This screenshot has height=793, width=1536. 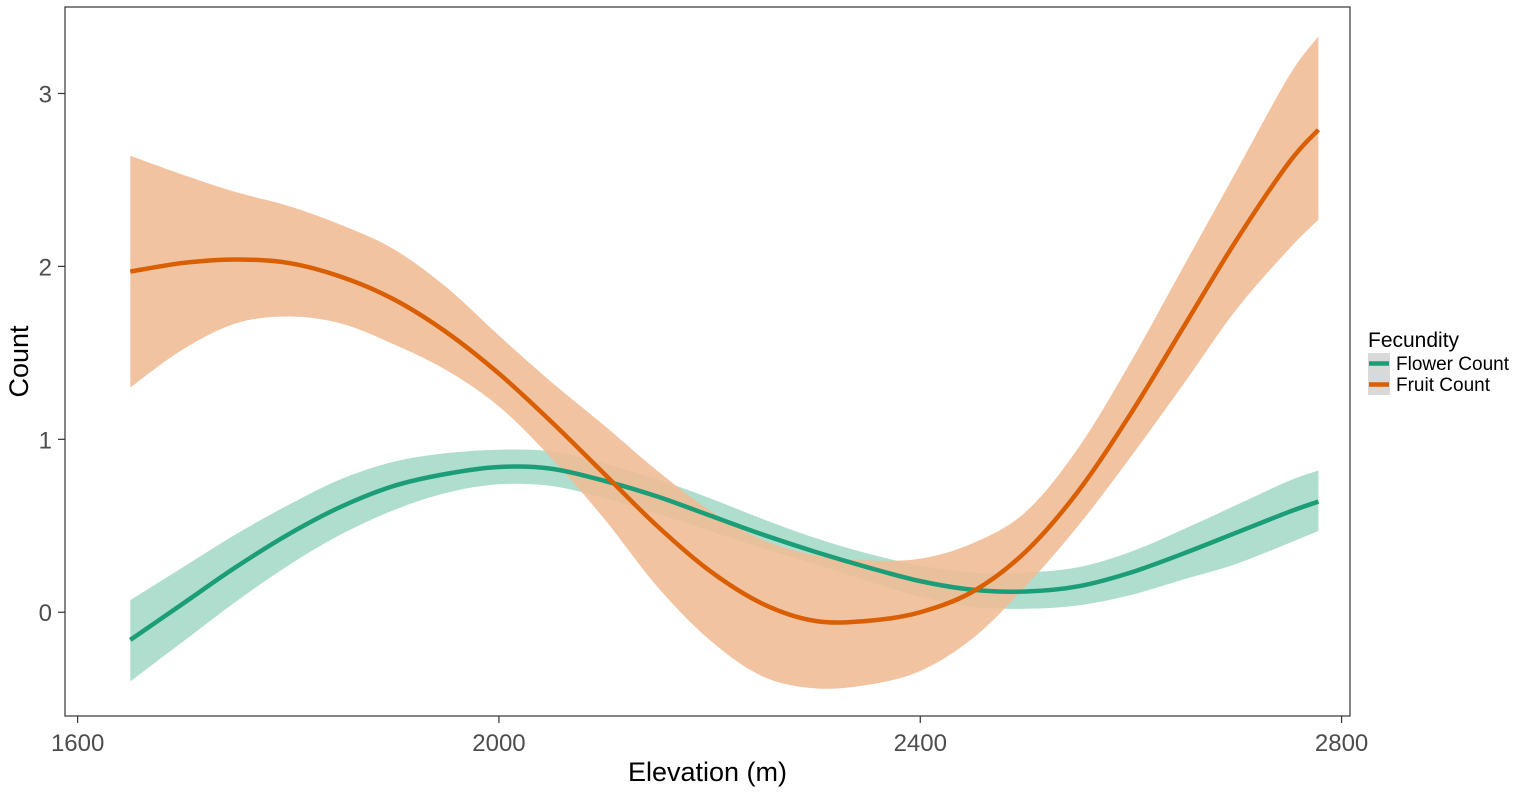 What do you see at coordinates (709, 736) in the screenshot?
I see `x-axis-ticks: 1600 2000 2400 2800` at bounding box center [709, 736].